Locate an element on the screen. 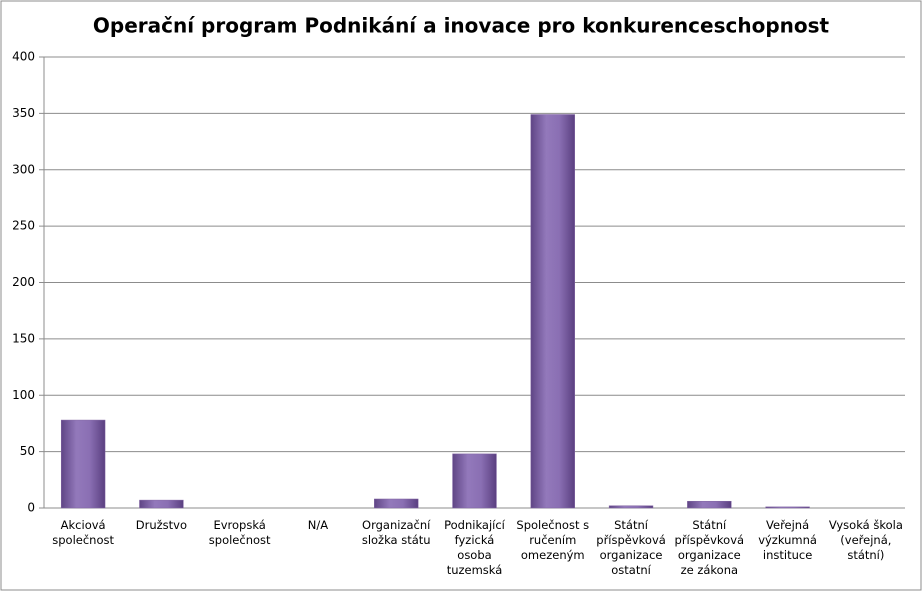 This screenshot has width=923, height=592. x-tick-label: Organizační složka státu is located at coordinates (396, 532).